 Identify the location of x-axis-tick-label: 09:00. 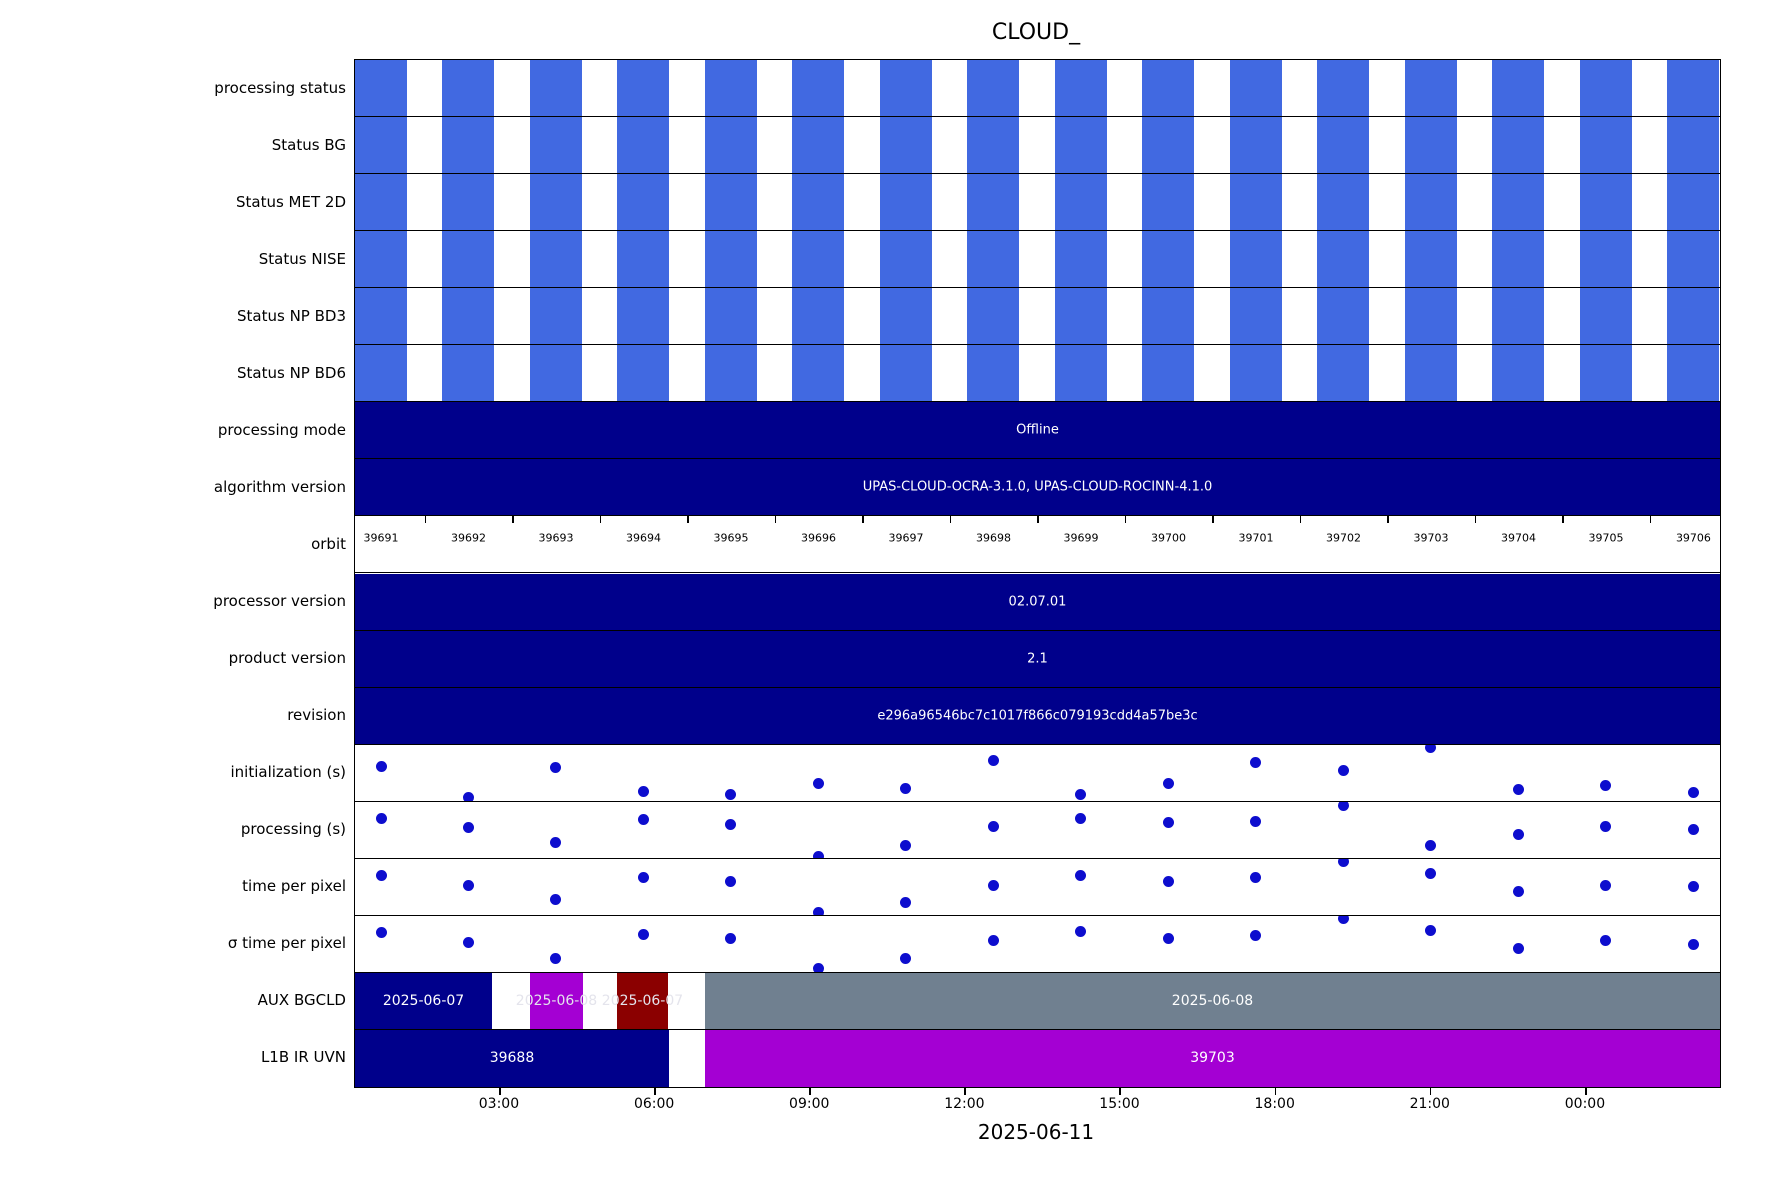
(809, 1104).